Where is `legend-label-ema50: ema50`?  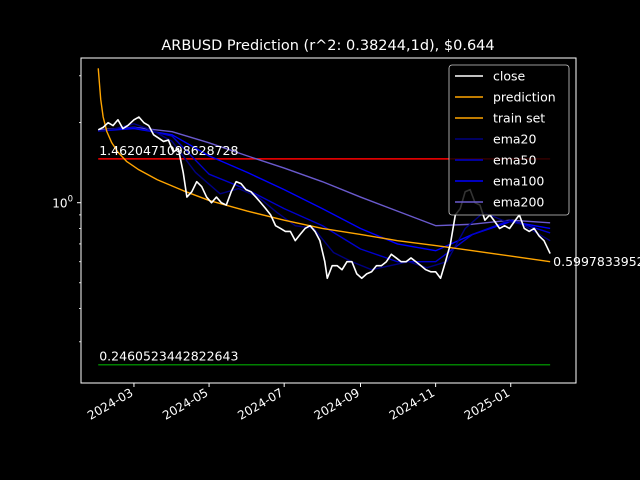
legend-label-ema50: ema50 is located at coordinates (514, 160).